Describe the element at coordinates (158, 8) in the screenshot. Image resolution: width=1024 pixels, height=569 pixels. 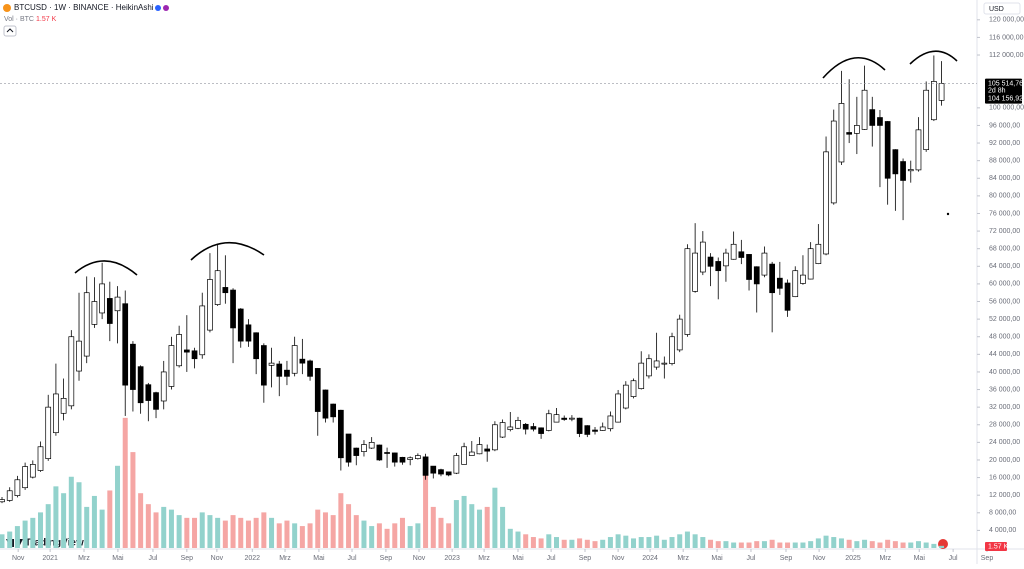
I see `eye-icon` at that location.